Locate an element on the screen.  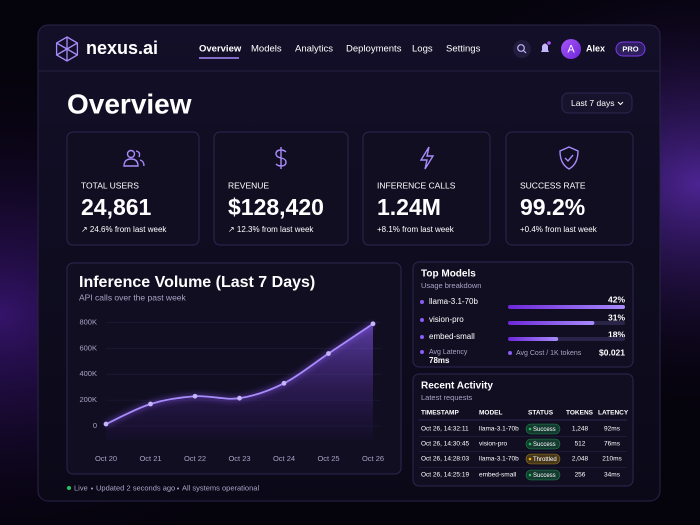
cell-status: Throttled is located at coordinates (545, 460).